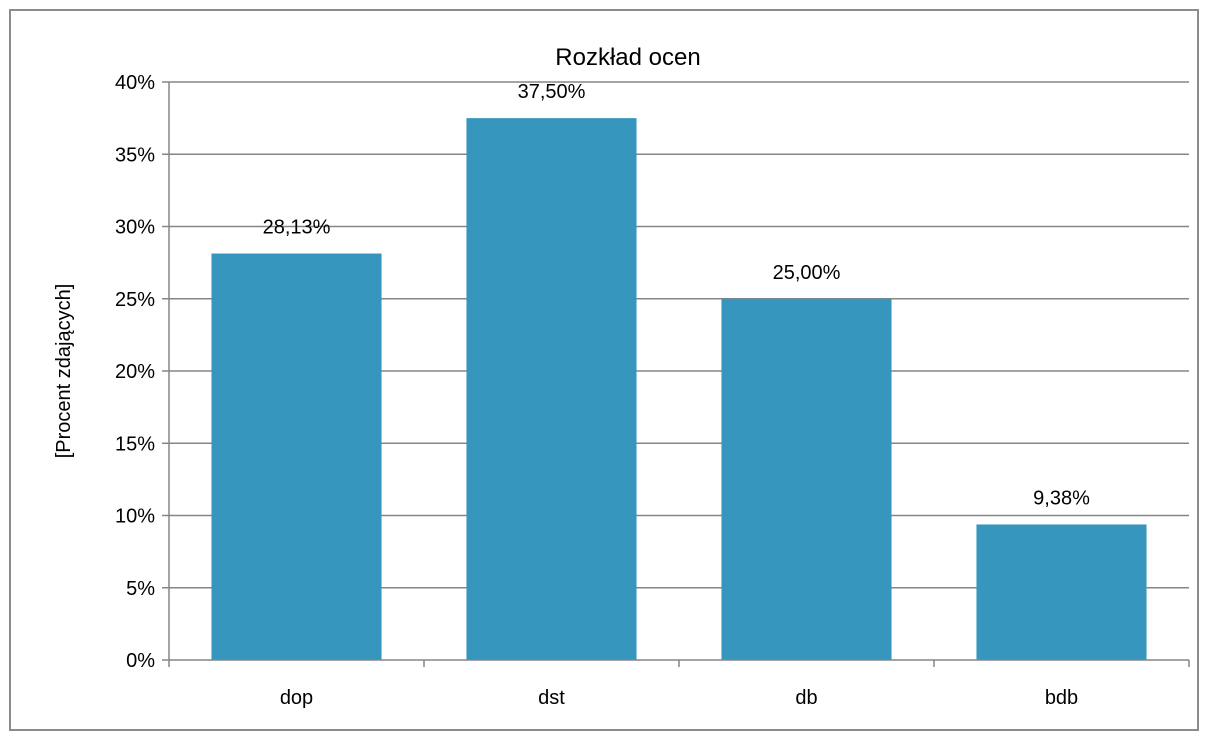 The height and width of the screenshot is (740, 1208). What do you see at coordinates (806, 698) in the screenshot?
I see `category-label-db: db` at bounding box center [806, 698].